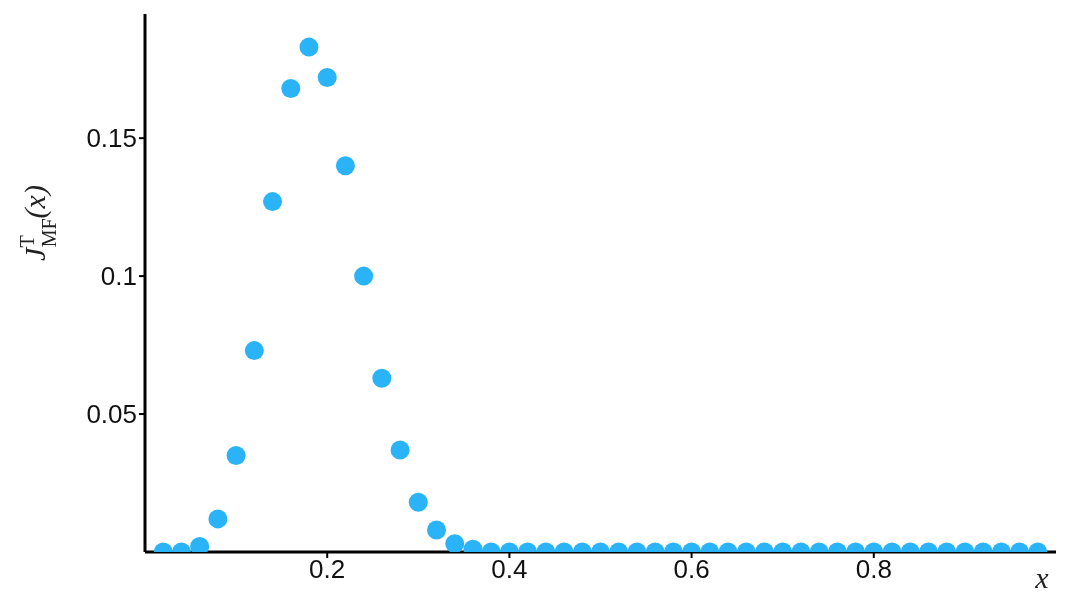 The width and height of the screenshot is (1068, 614). Describe the element at coordinates (111, 414) in the screenshot. I see `y-tick-label: 0.05` at that location.